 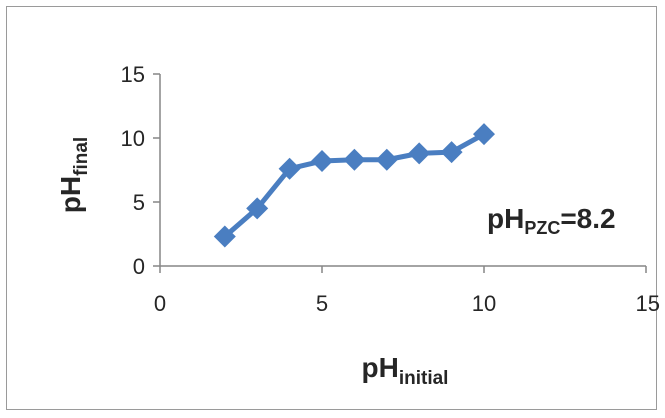 What do you see at coordinates (542, 228) in the screenshot?
I see `pzc-annotation-sub: PZC` at bounding box center [542, 228].